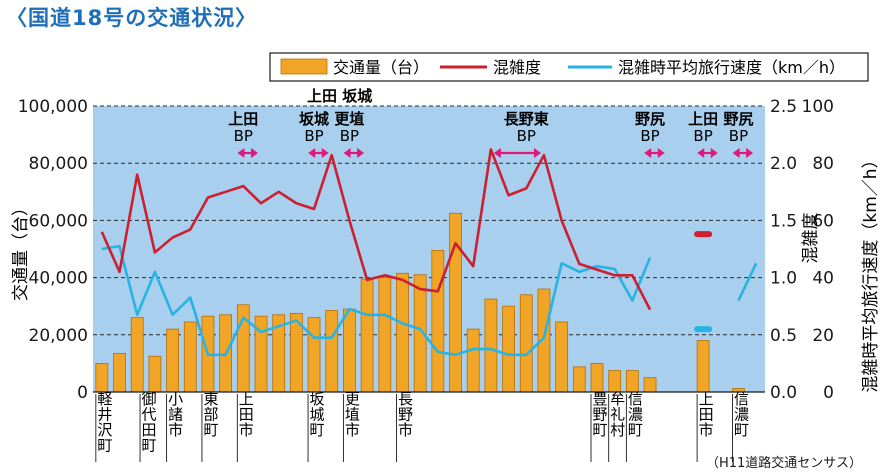  What do you see at coordinates (871, 271) in the screenshot?
I see `right-axis-title: 混雑時平均旅行速度（km／h）` at bounding box center [871, 271].